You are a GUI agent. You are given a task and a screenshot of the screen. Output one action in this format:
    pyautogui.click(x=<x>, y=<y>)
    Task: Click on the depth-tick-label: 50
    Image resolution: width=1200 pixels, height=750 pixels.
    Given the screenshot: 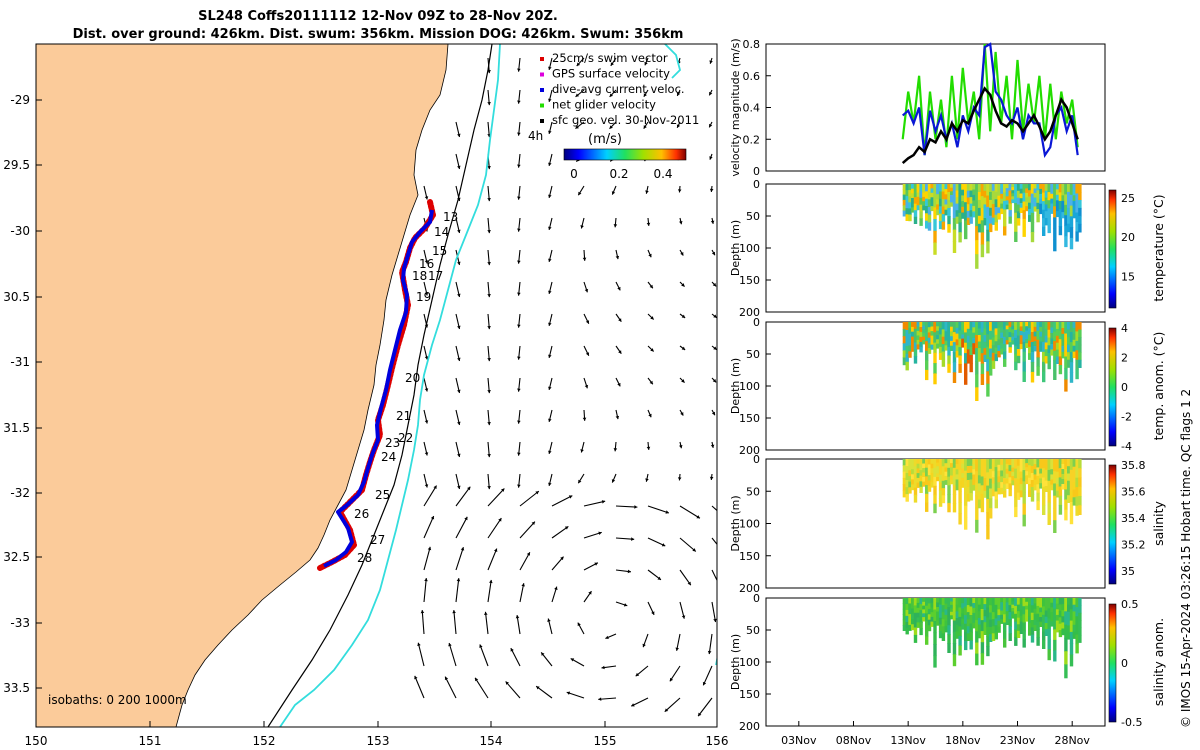 What is the action you would take?
    pyautogui.click(x=753, y=216)
    